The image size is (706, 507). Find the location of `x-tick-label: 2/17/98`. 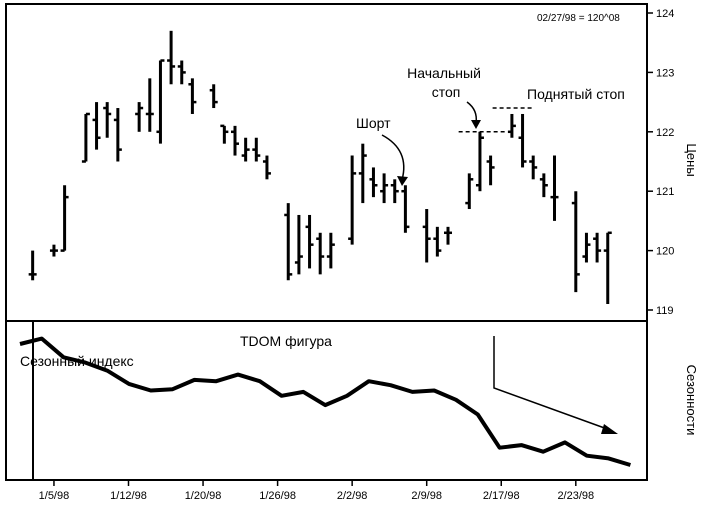

x-tick-label: 2/17/98 is located at coordinates (501, 496).